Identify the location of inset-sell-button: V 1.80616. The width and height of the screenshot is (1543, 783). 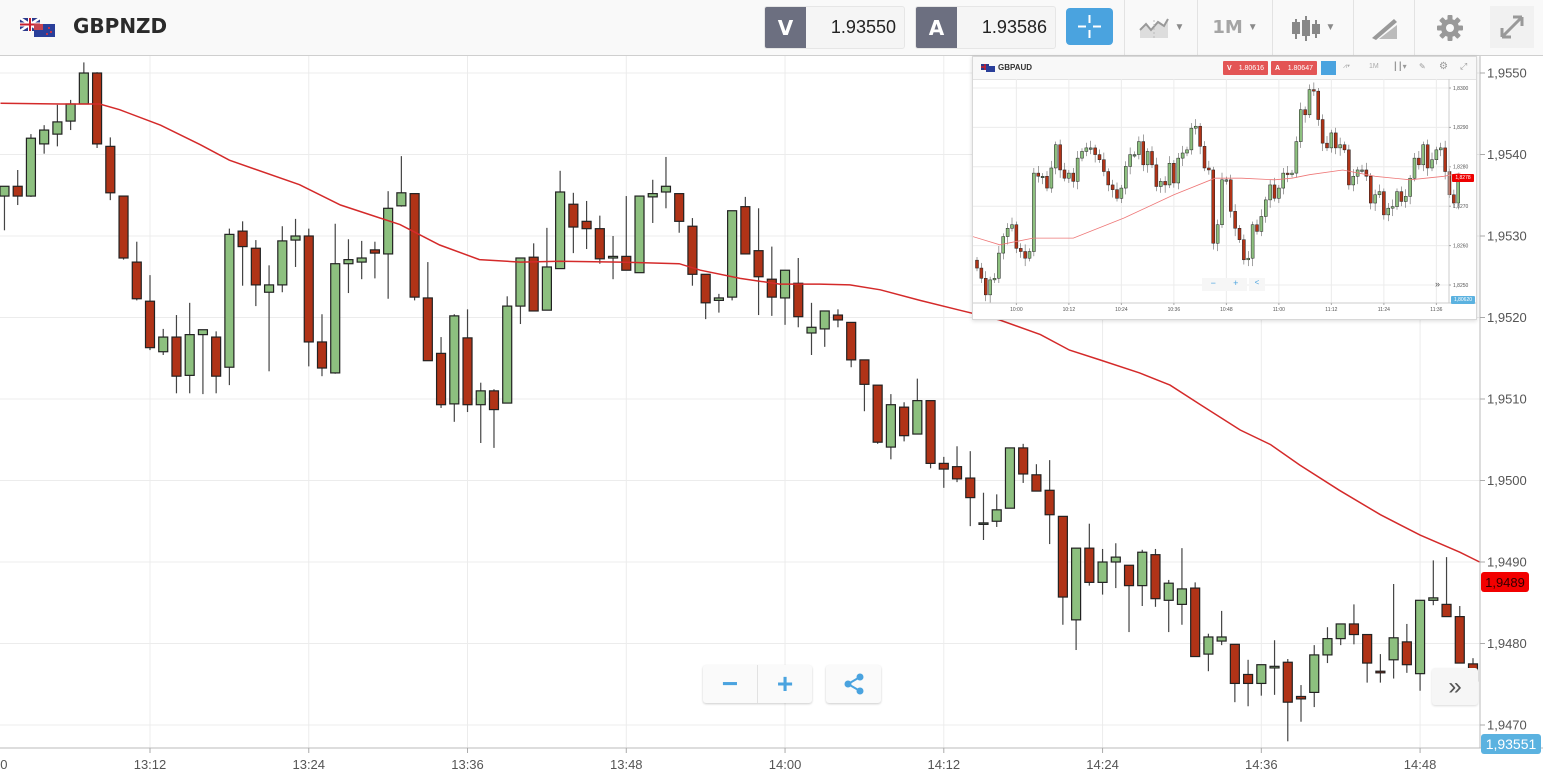
(1245, 68).